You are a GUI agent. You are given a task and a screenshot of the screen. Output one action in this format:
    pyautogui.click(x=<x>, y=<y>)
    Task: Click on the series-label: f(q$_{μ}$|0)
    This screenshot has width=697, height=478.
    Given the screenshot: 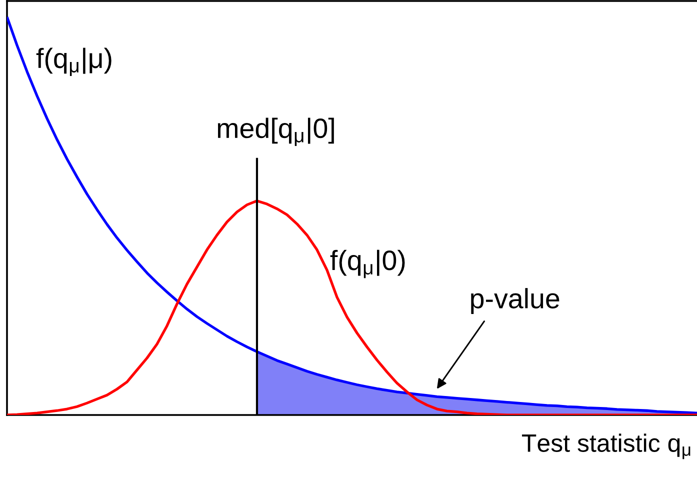 What is the action you would take?
    pyautogui.click(x=367, y=264)
    